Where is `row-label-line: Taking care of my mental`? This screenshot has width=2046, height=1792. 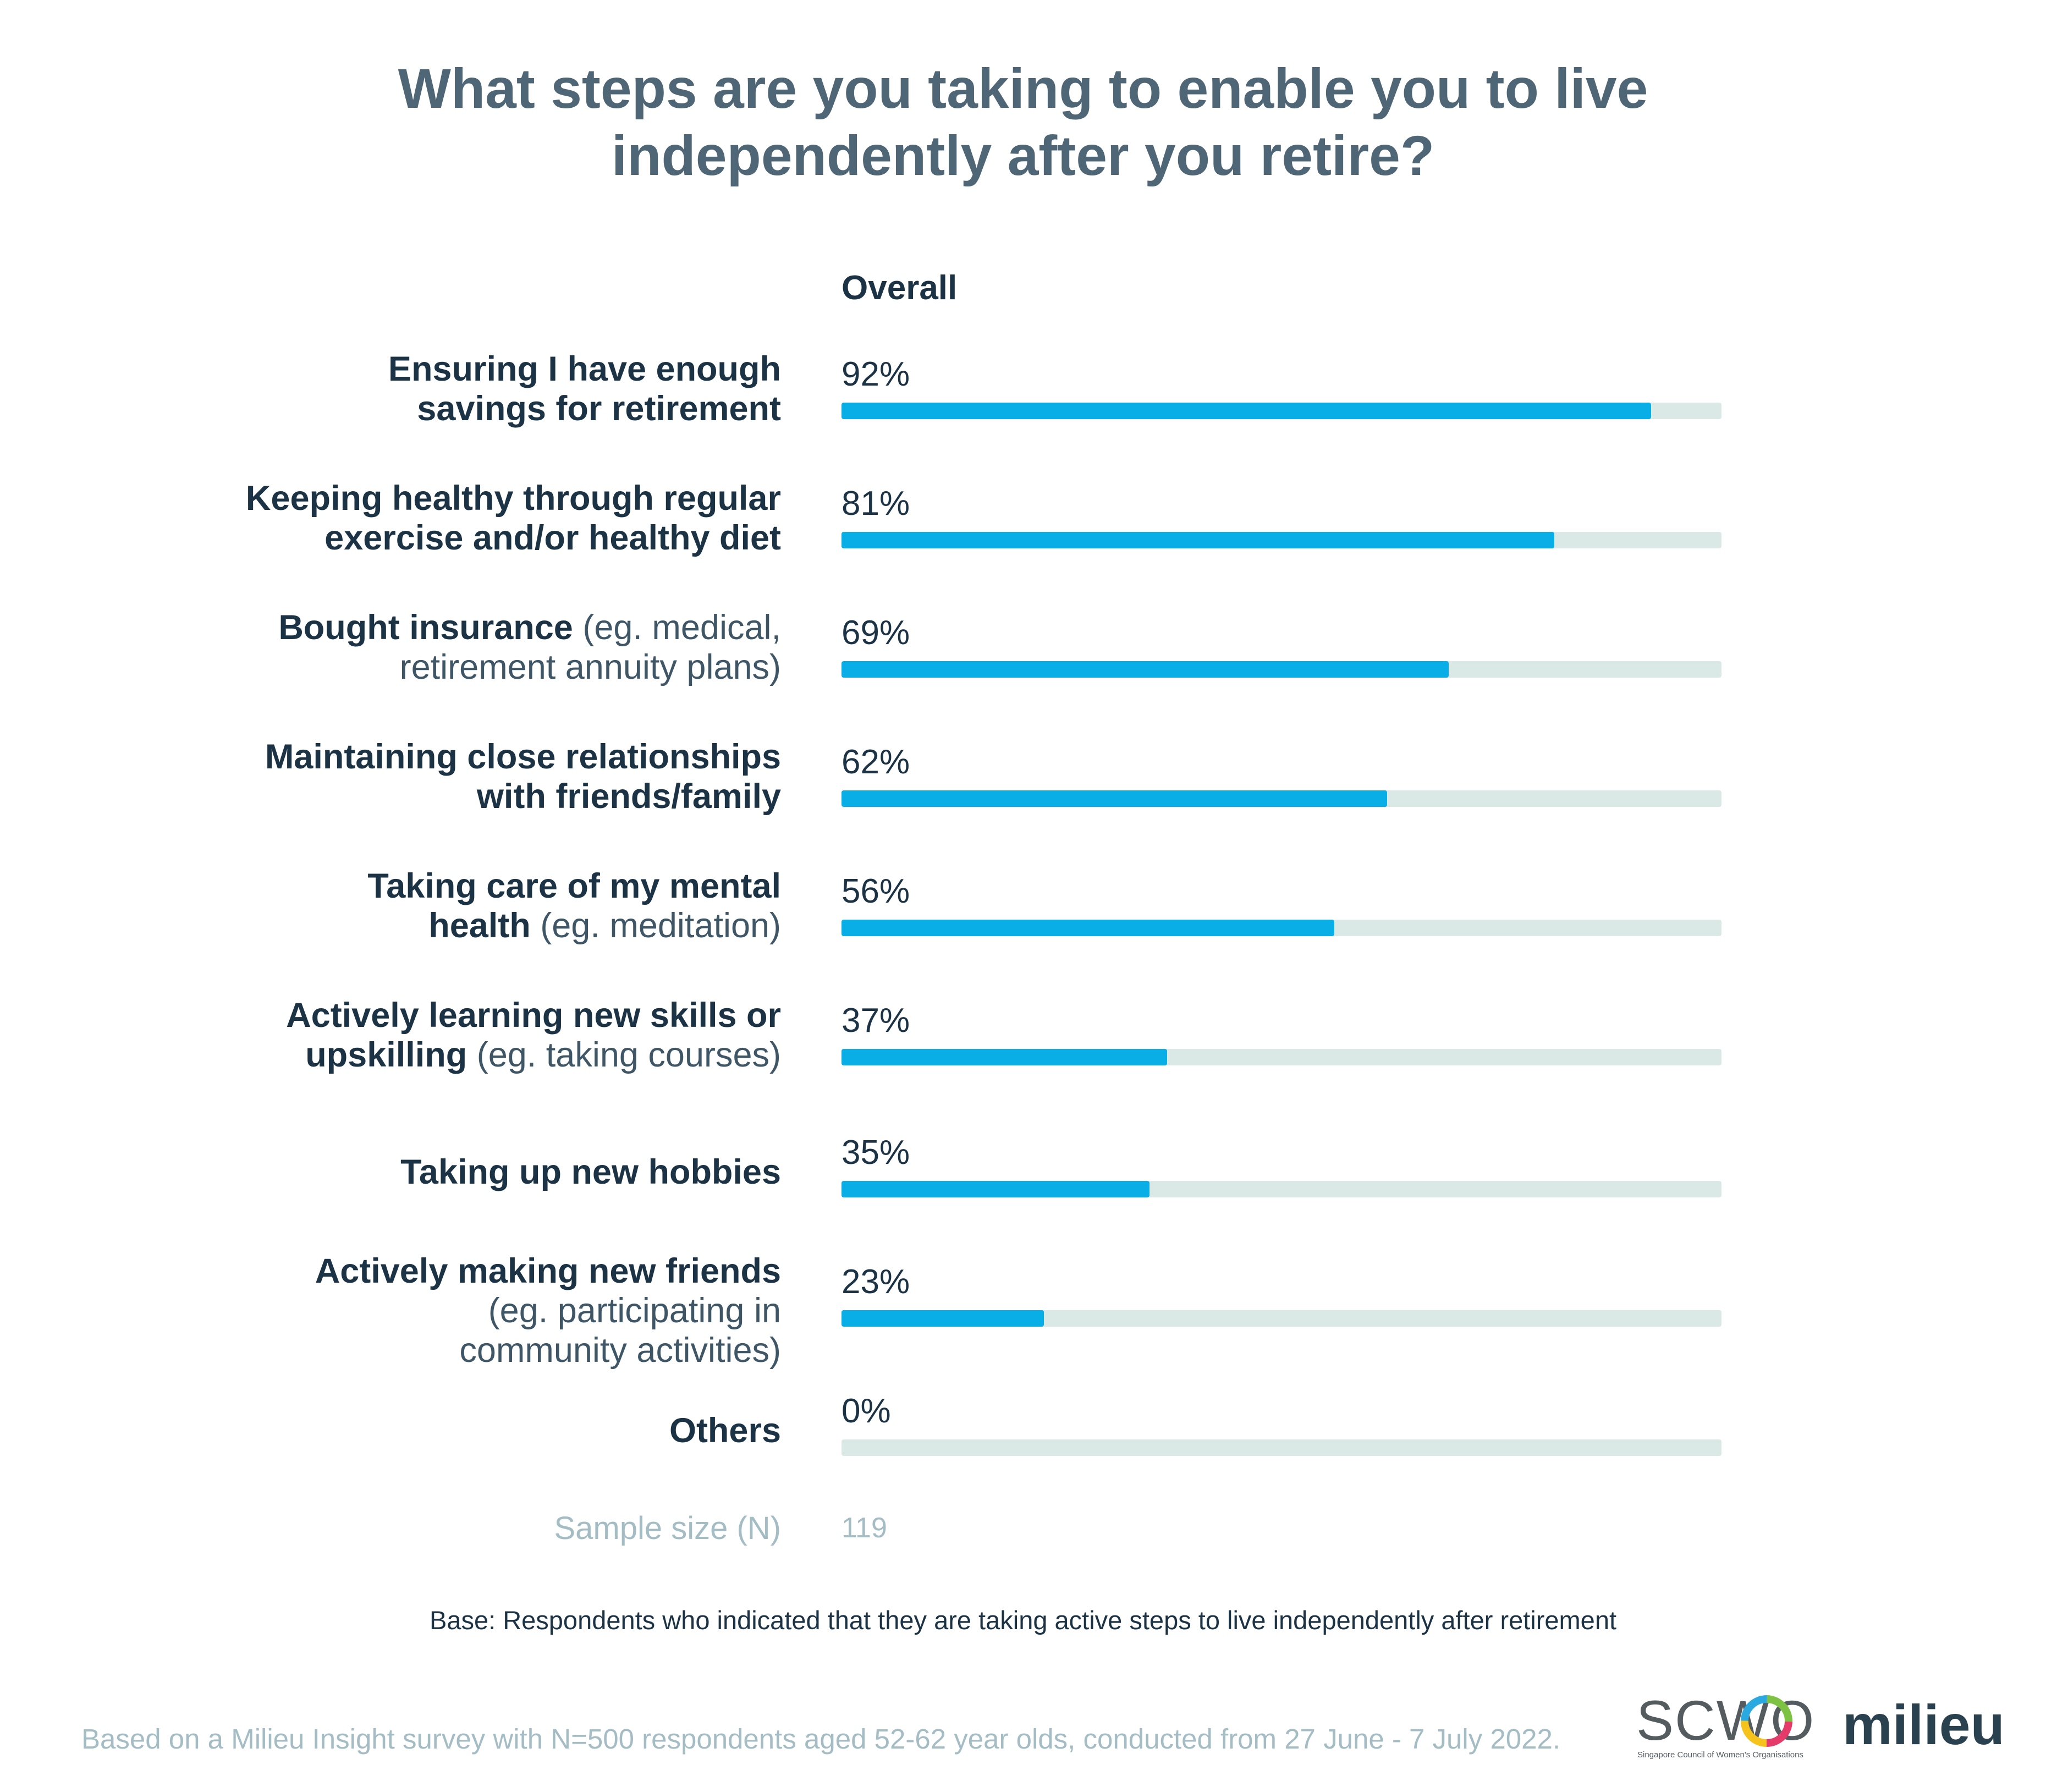
row-label-line: Taking care of my mental is located at coordinates (446, 886).